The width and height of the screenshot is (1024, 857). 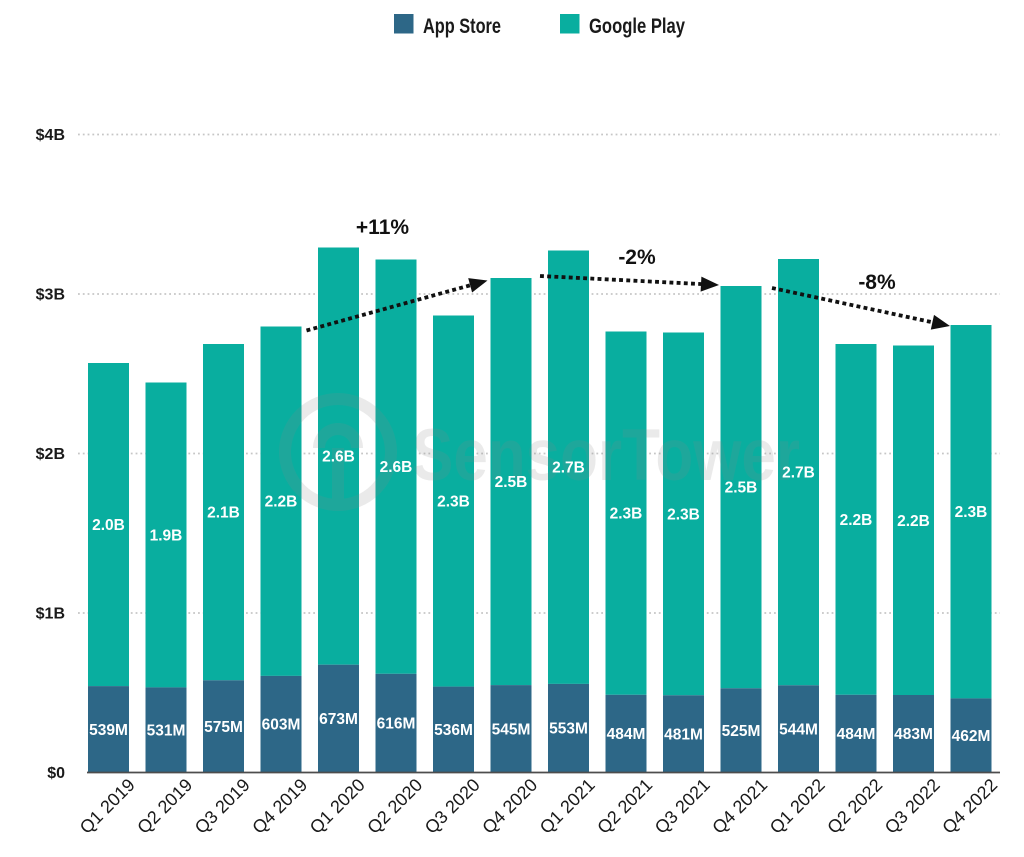 What do you see at coordinates (56, 773) in the screenshot?
I see `svg-text: $0` at bounding box center [56, 773].